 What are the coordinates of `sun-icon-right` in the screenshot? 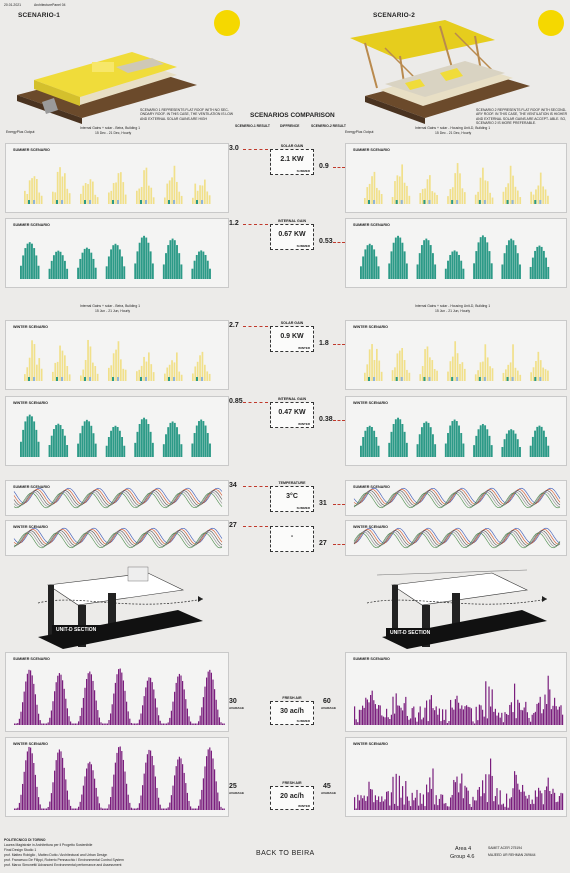 It's located at (551, 23).